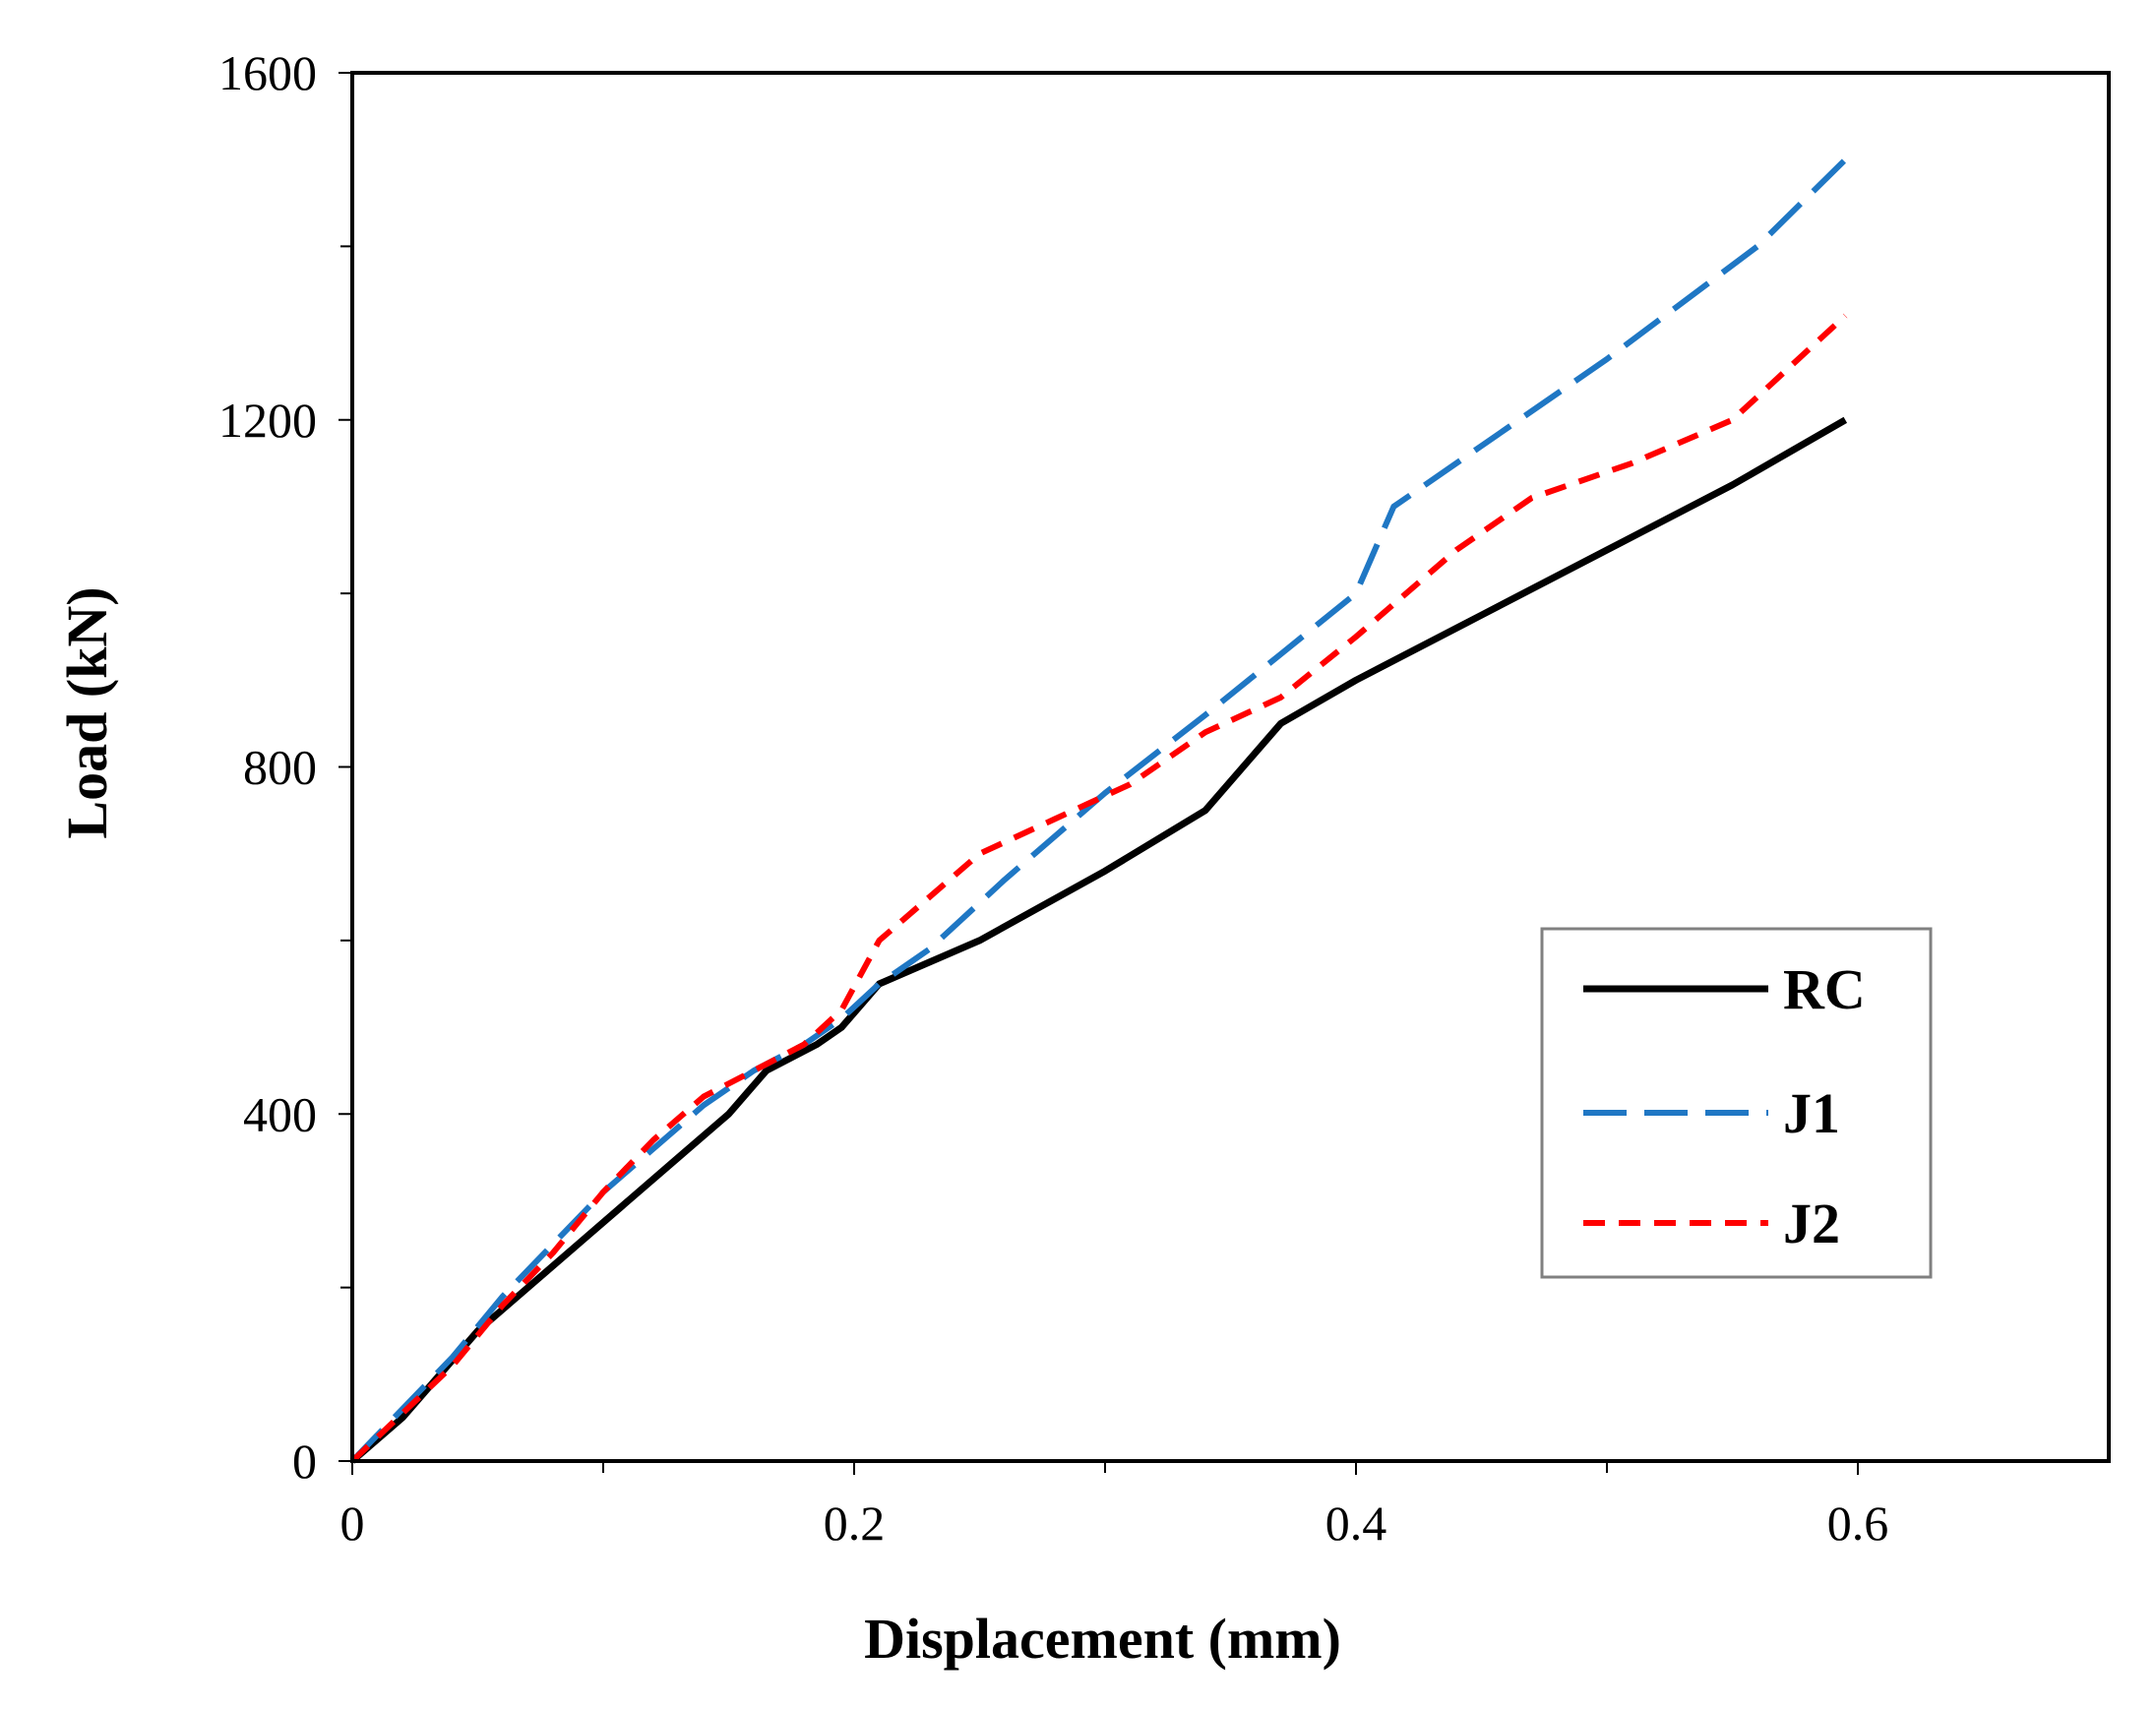 This screenshot has height=1709, width=2156. Describe the element at coordinates (1811, 1113) in the screenshot. I see `legend-label-j1: J1` at that location.